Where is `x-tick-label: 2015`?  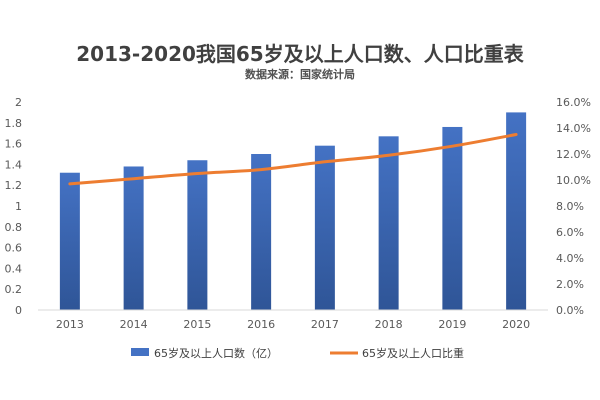
x-tick-label: 2015 is located at coordinates (197, 324).